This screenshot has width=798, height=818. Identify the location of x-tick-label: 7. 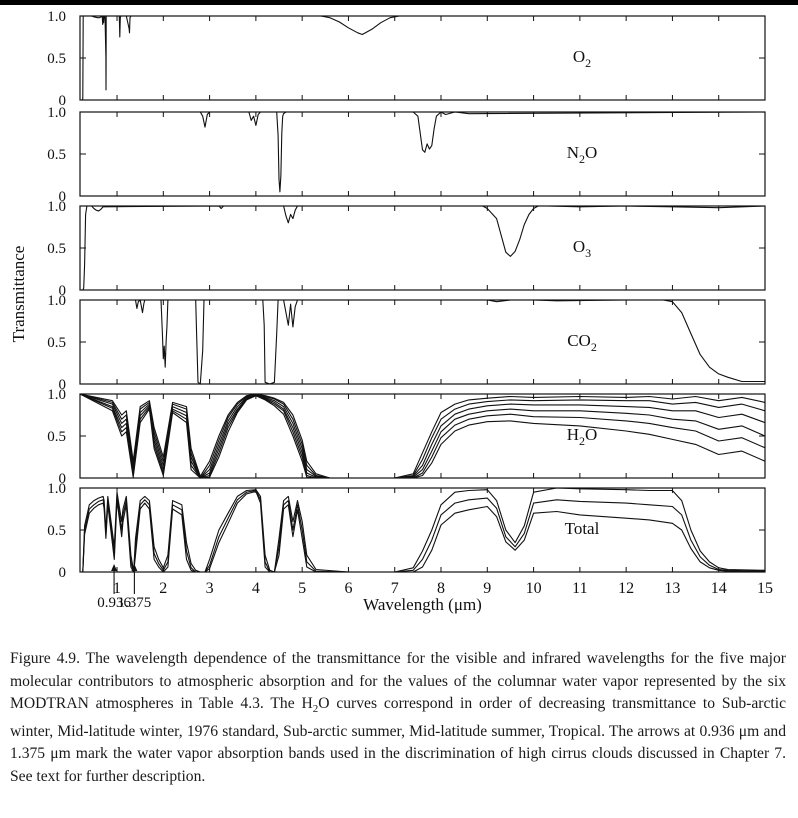
(395, 588).